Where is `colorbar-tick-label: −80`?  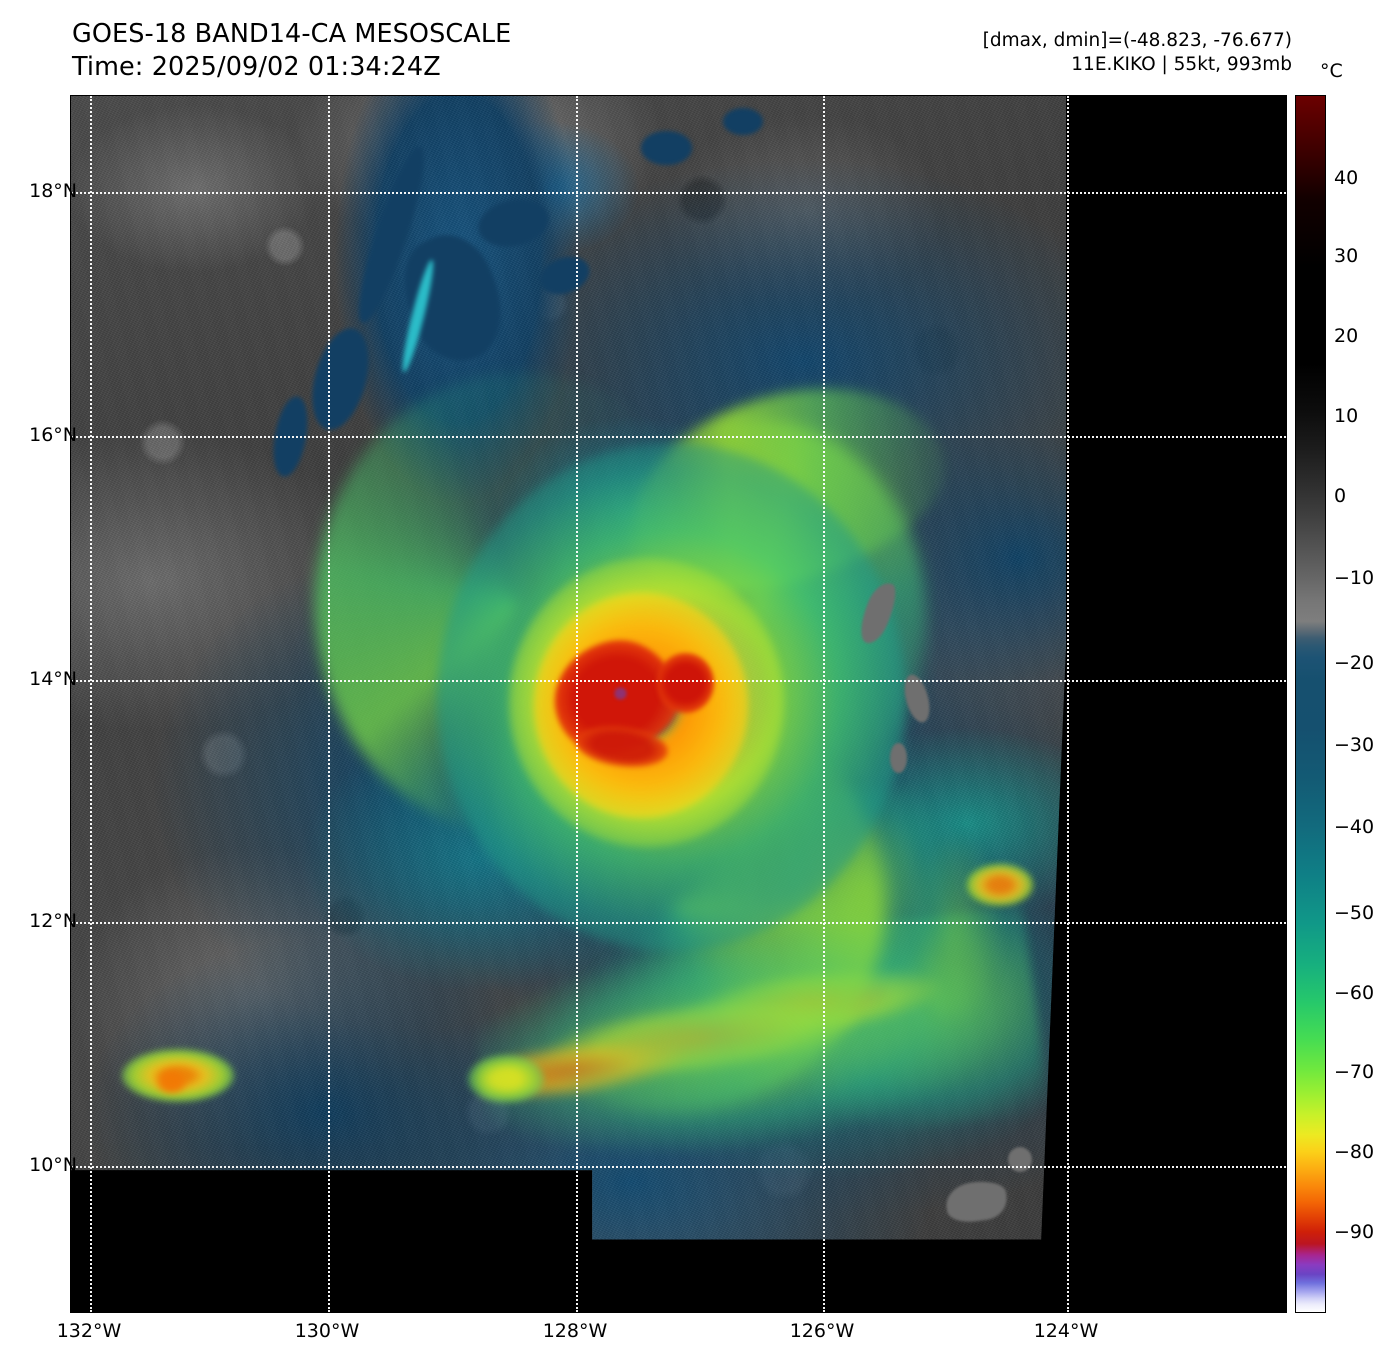 colorbar-tick-label: −80 is located at coordinates (1354, 1152).